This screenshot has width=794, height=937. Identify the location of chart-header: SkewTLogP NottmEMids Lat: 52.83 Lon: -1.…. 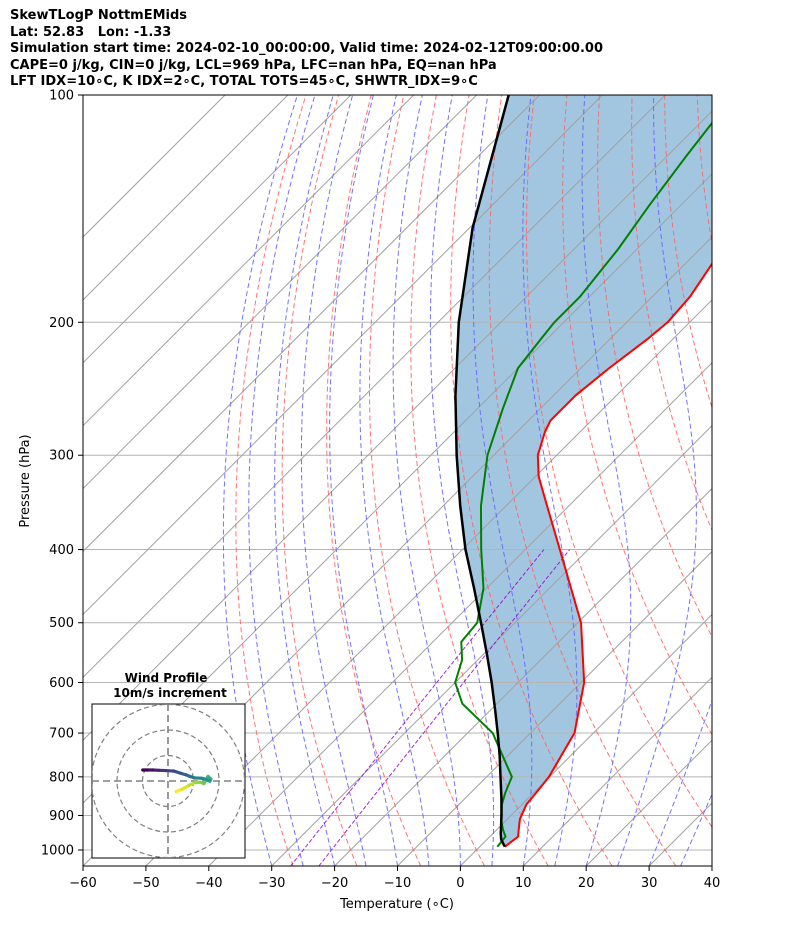
(306, 49).